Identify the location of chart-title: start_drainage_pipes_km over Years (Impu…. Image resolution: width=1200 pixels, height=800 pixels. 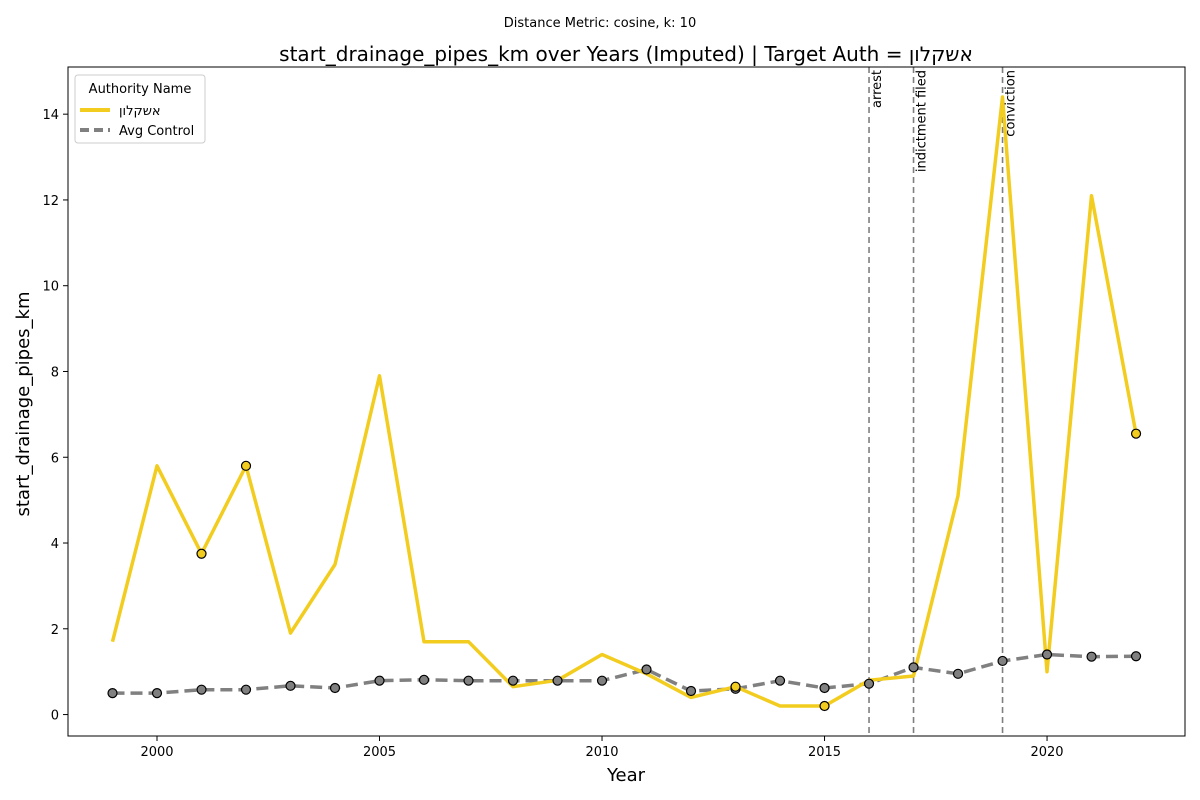
(626, 54).